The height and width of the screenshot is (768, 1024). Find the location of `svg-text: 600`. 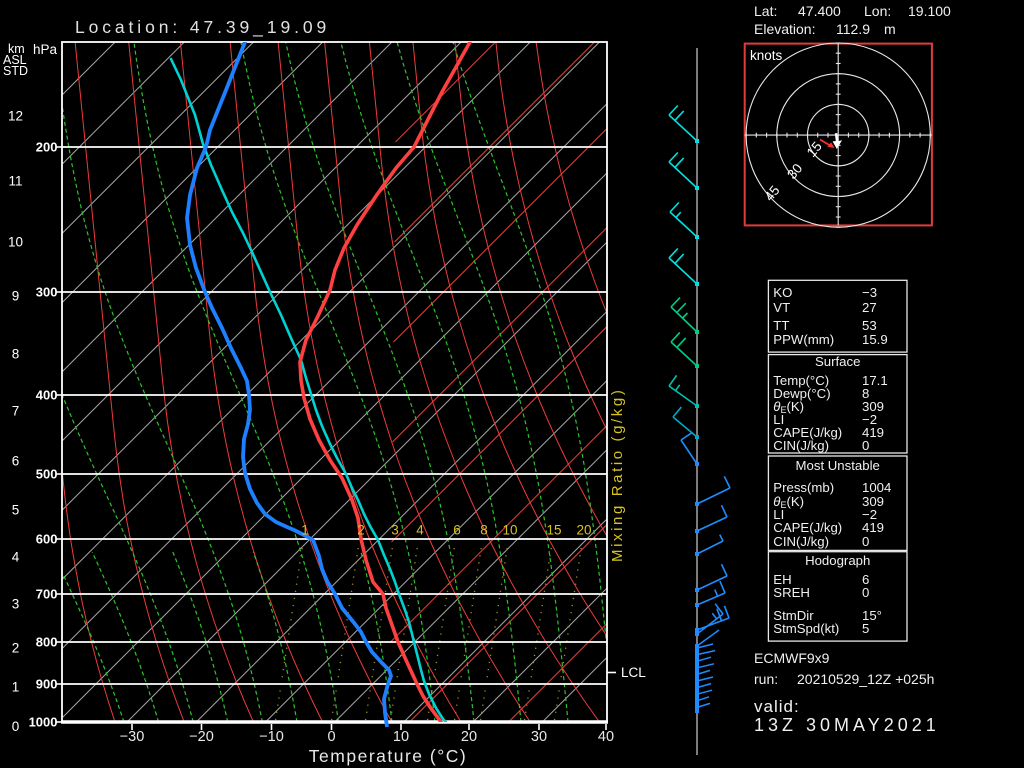

svg-text: 600 is located at coordinates (47, 539).